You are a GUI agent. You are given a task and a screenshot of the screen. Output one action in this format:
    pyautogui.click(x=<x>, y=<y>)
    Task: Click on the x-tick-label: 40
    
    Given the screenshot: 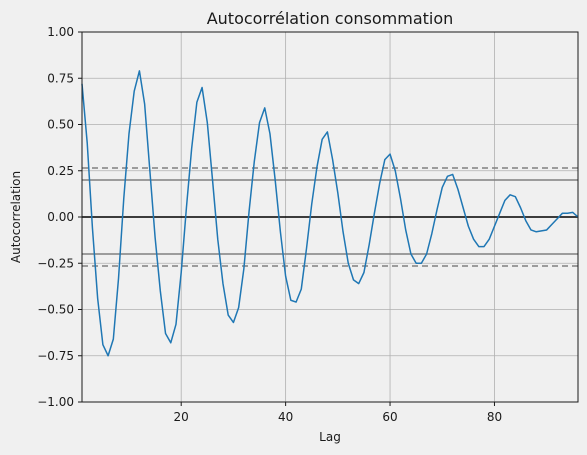 What is the action you would take?
    pyautogui.click(x=285, y=417)
    